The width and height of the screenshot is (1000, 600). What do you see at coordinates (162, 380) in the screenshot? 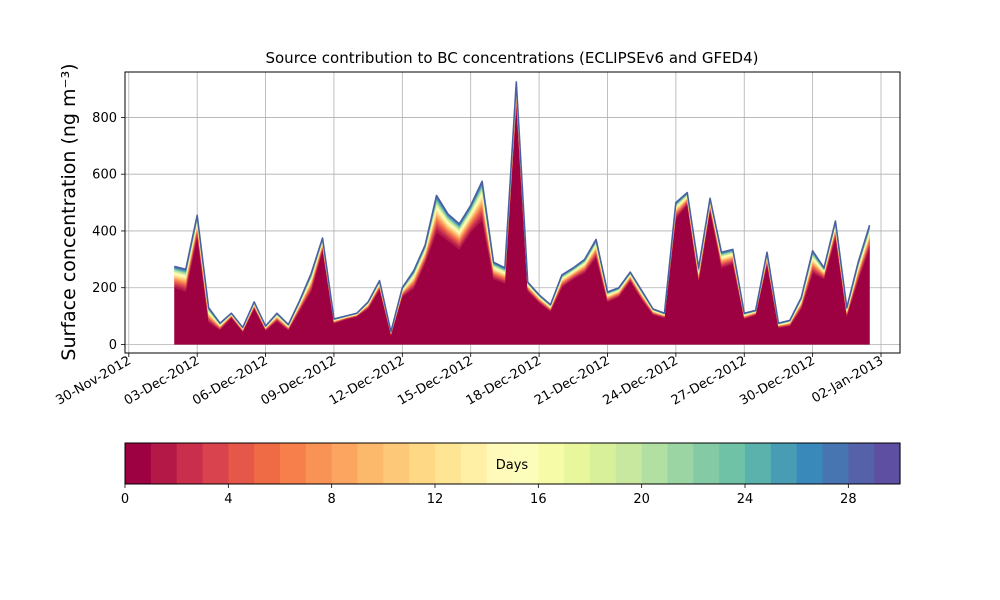
I see `x-tick-label: 03-Dec-2012` at bounding box center [162, 380].